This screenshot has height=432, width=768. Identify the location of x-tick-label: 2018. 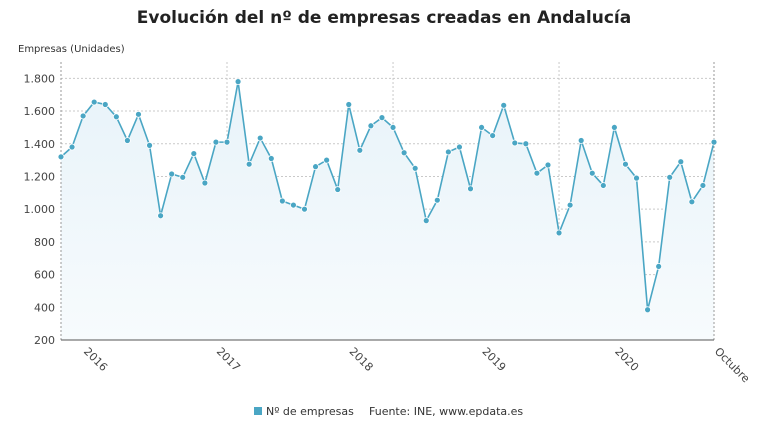
(361, 359).